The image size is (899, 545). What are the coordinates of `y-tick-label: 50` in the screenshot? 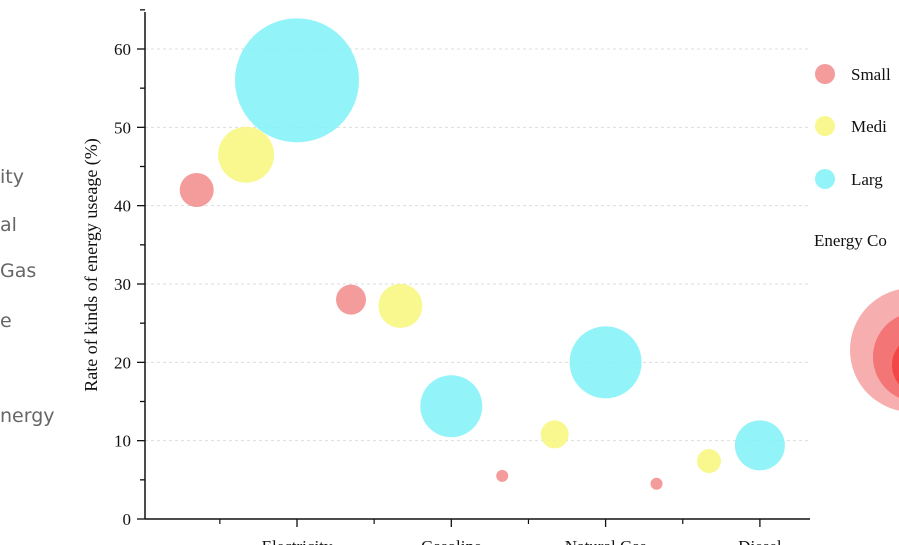 It's located at (122, 127).